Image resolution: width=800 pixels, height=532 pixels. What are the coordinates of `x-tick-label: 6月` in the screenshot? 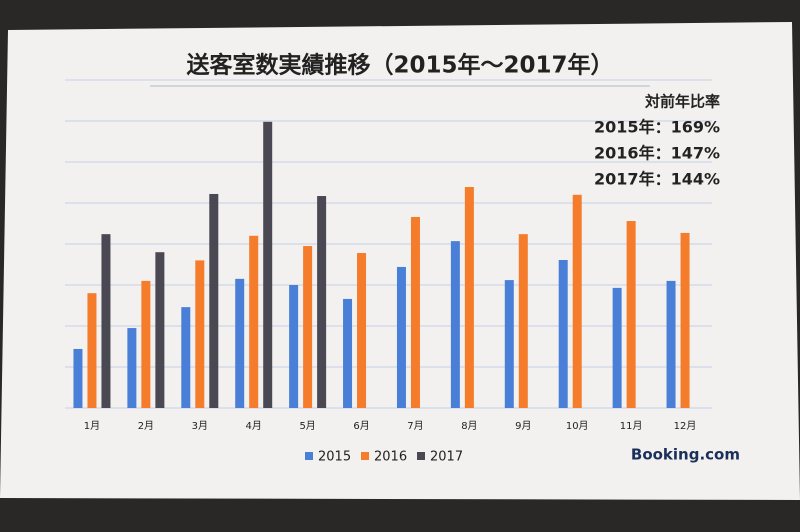 It's located at (361, 426).